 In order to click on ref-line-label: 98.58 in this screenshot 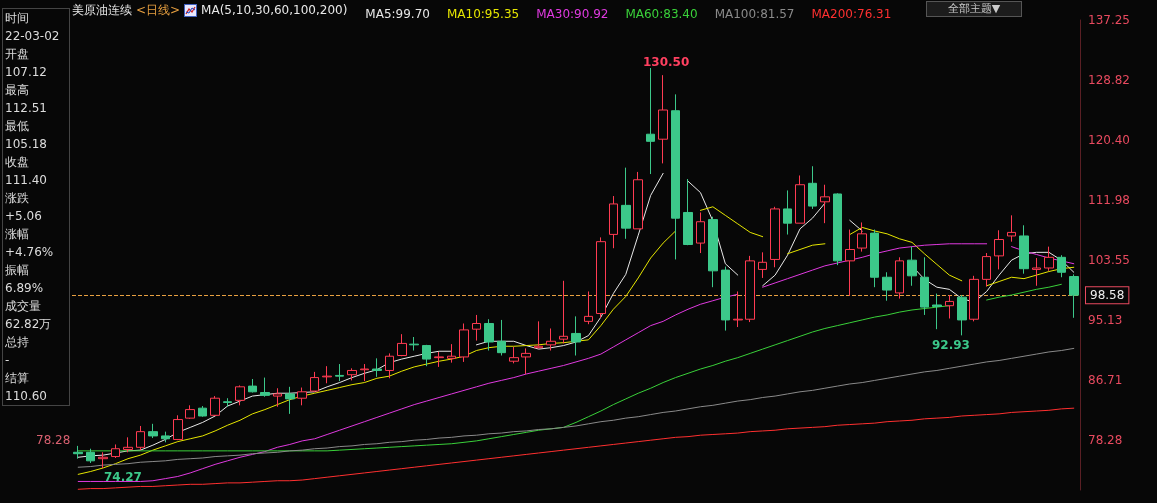, I will do `click(1107, 295)`.